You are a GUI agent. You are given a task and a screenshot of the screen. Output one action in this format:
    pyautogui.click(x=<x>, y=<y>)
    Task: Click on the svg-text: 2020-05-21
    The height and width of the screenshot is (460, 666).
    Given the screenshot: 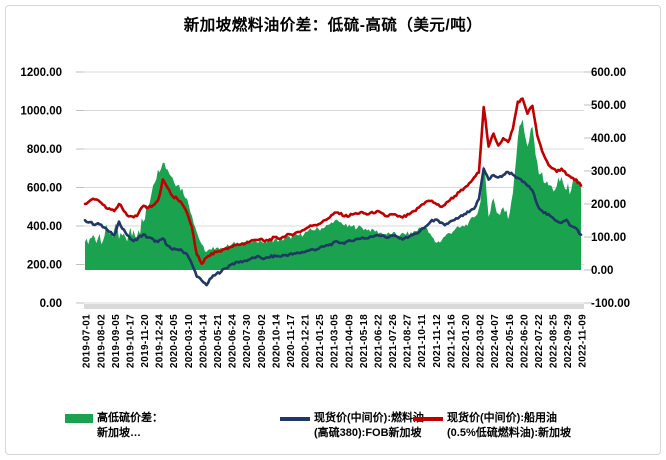 What is the action you would take?
    pyautogui.click(x=218, y=341)
    